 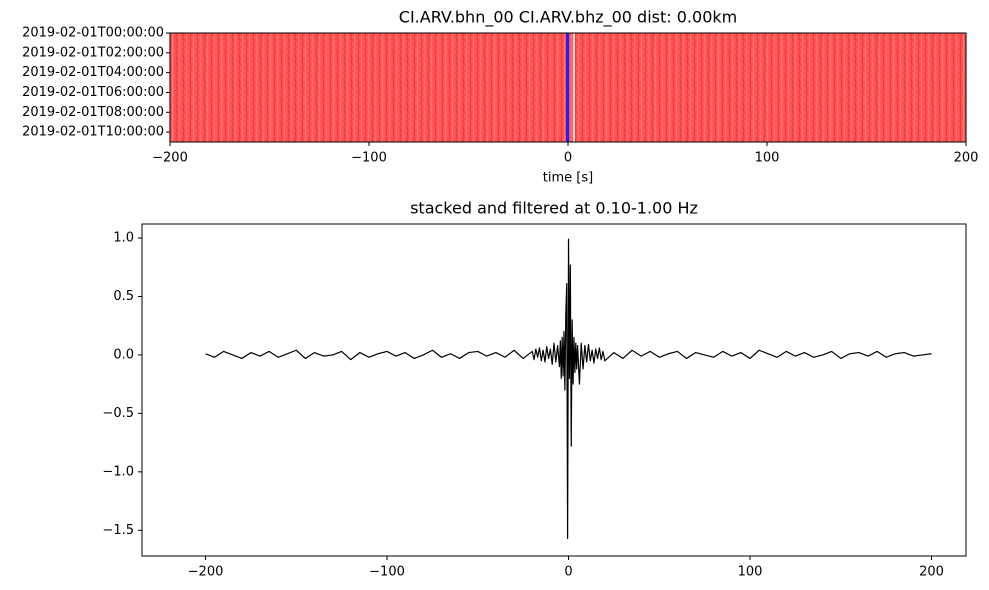 I want to click on y-tick-label: 2019-02-01T02:00:00, so click(x=93, y=52).